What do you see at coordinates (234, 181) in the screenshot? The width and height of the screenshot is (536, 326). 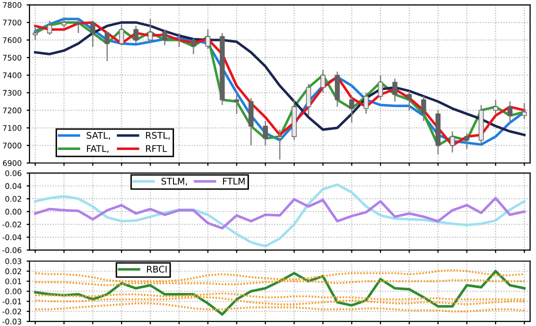 I see `legend-label: FTLM` at bounding box center [234, 181].